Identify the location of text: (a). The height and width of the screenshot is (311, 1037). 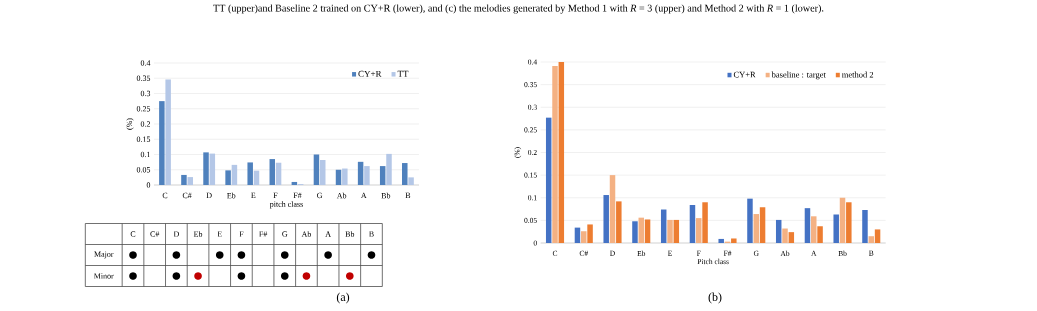
(343, 298).